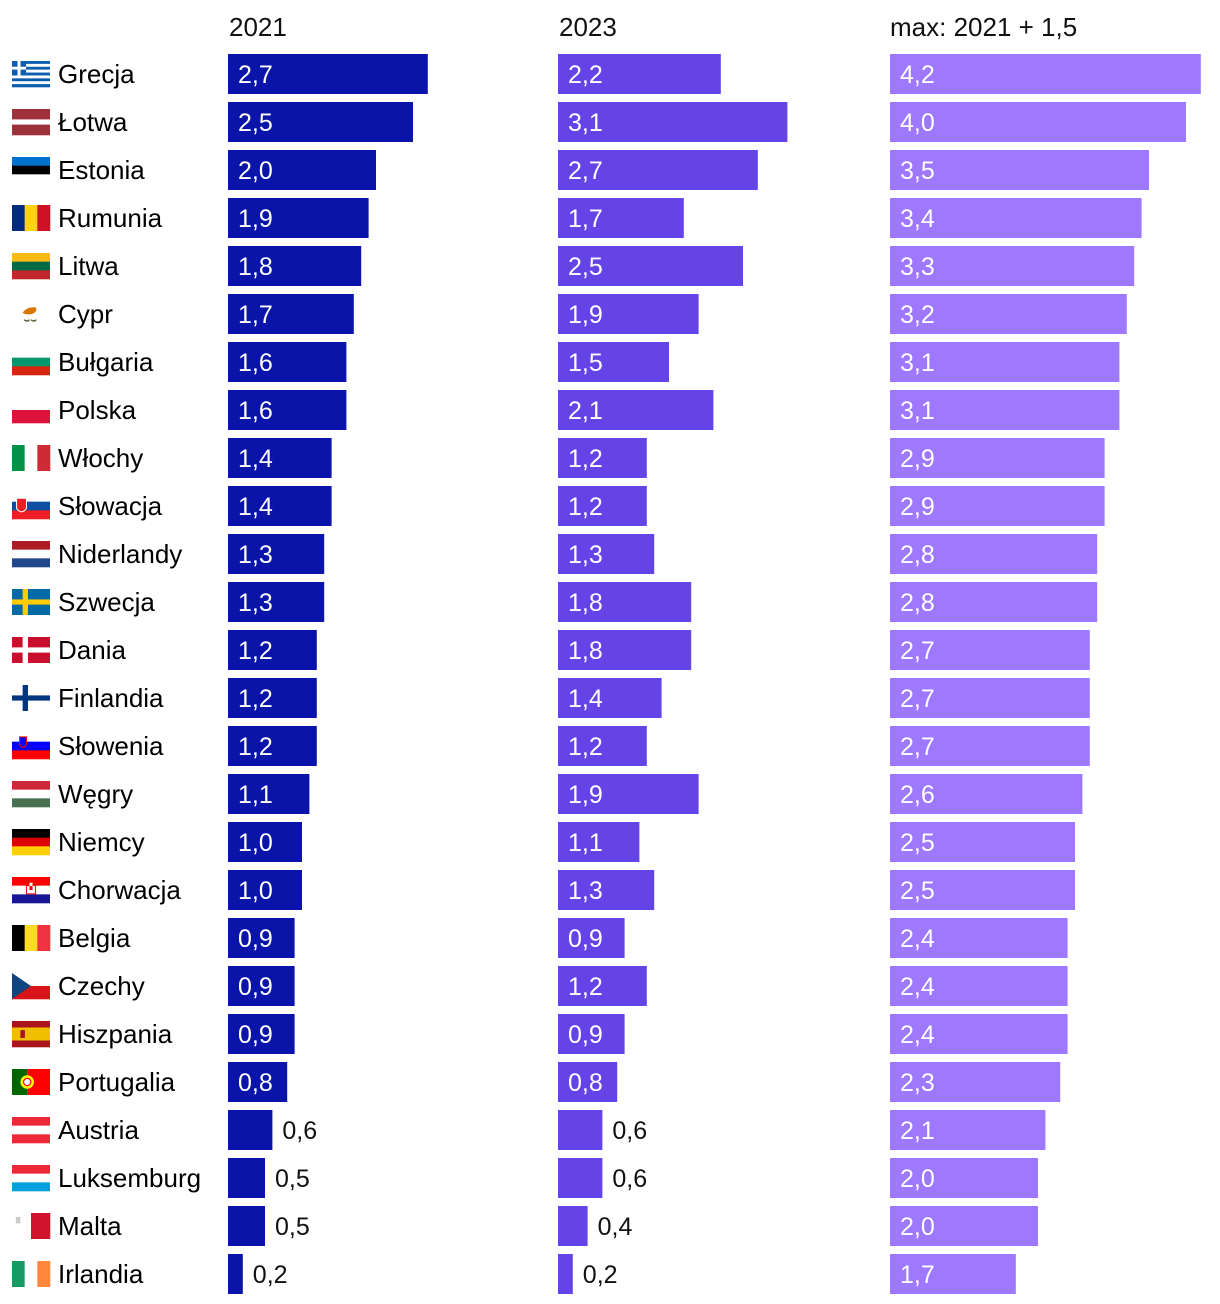 Image resolution: width=1220 pixels, height=1304 pixels. I want to click on data-label: 2,6, so click(917, 795).